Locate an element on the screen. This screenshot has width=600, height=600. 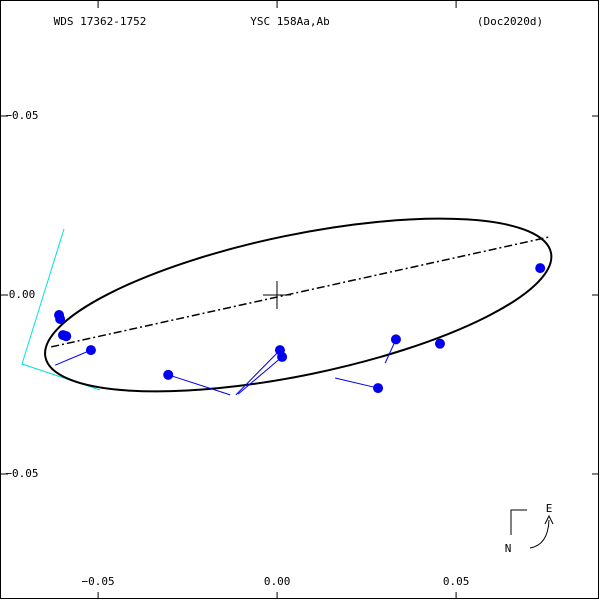
x-tick-label: 0.00 is located at coordinates (277, 581).